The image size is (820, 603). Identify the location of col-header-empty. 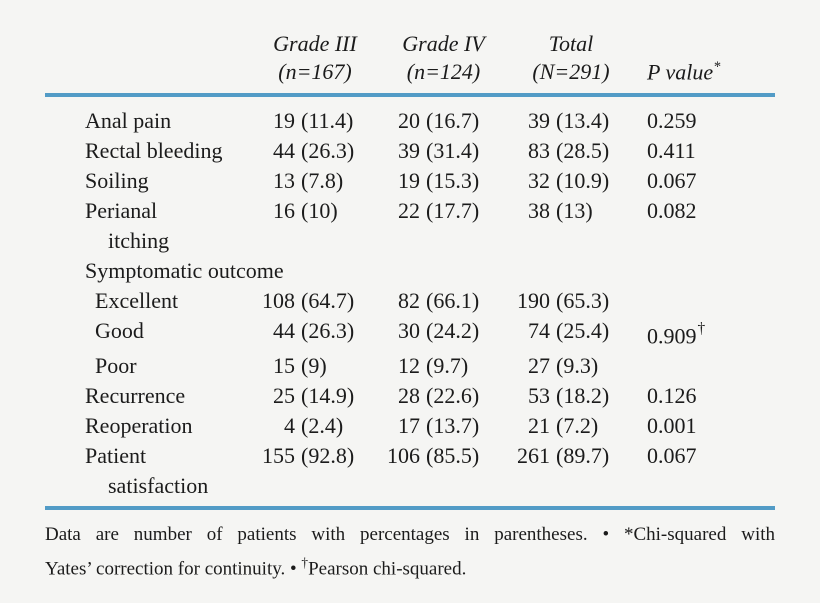
(142, 63).